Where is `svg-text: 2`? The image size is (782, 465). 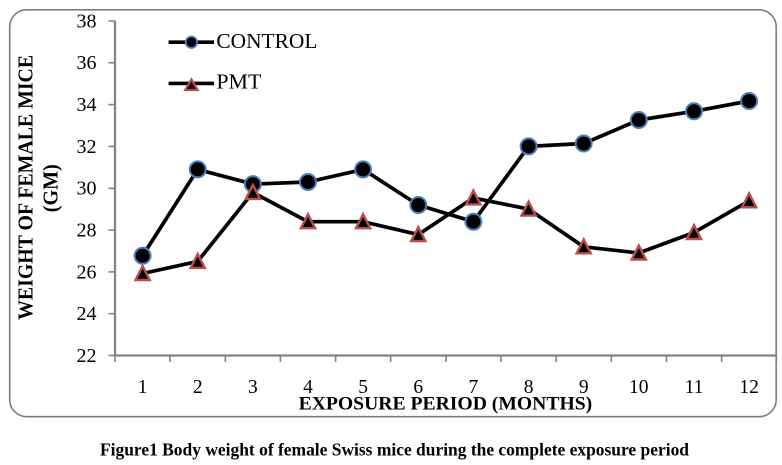
svg-text: 2 is located at coordinates (198, 387).